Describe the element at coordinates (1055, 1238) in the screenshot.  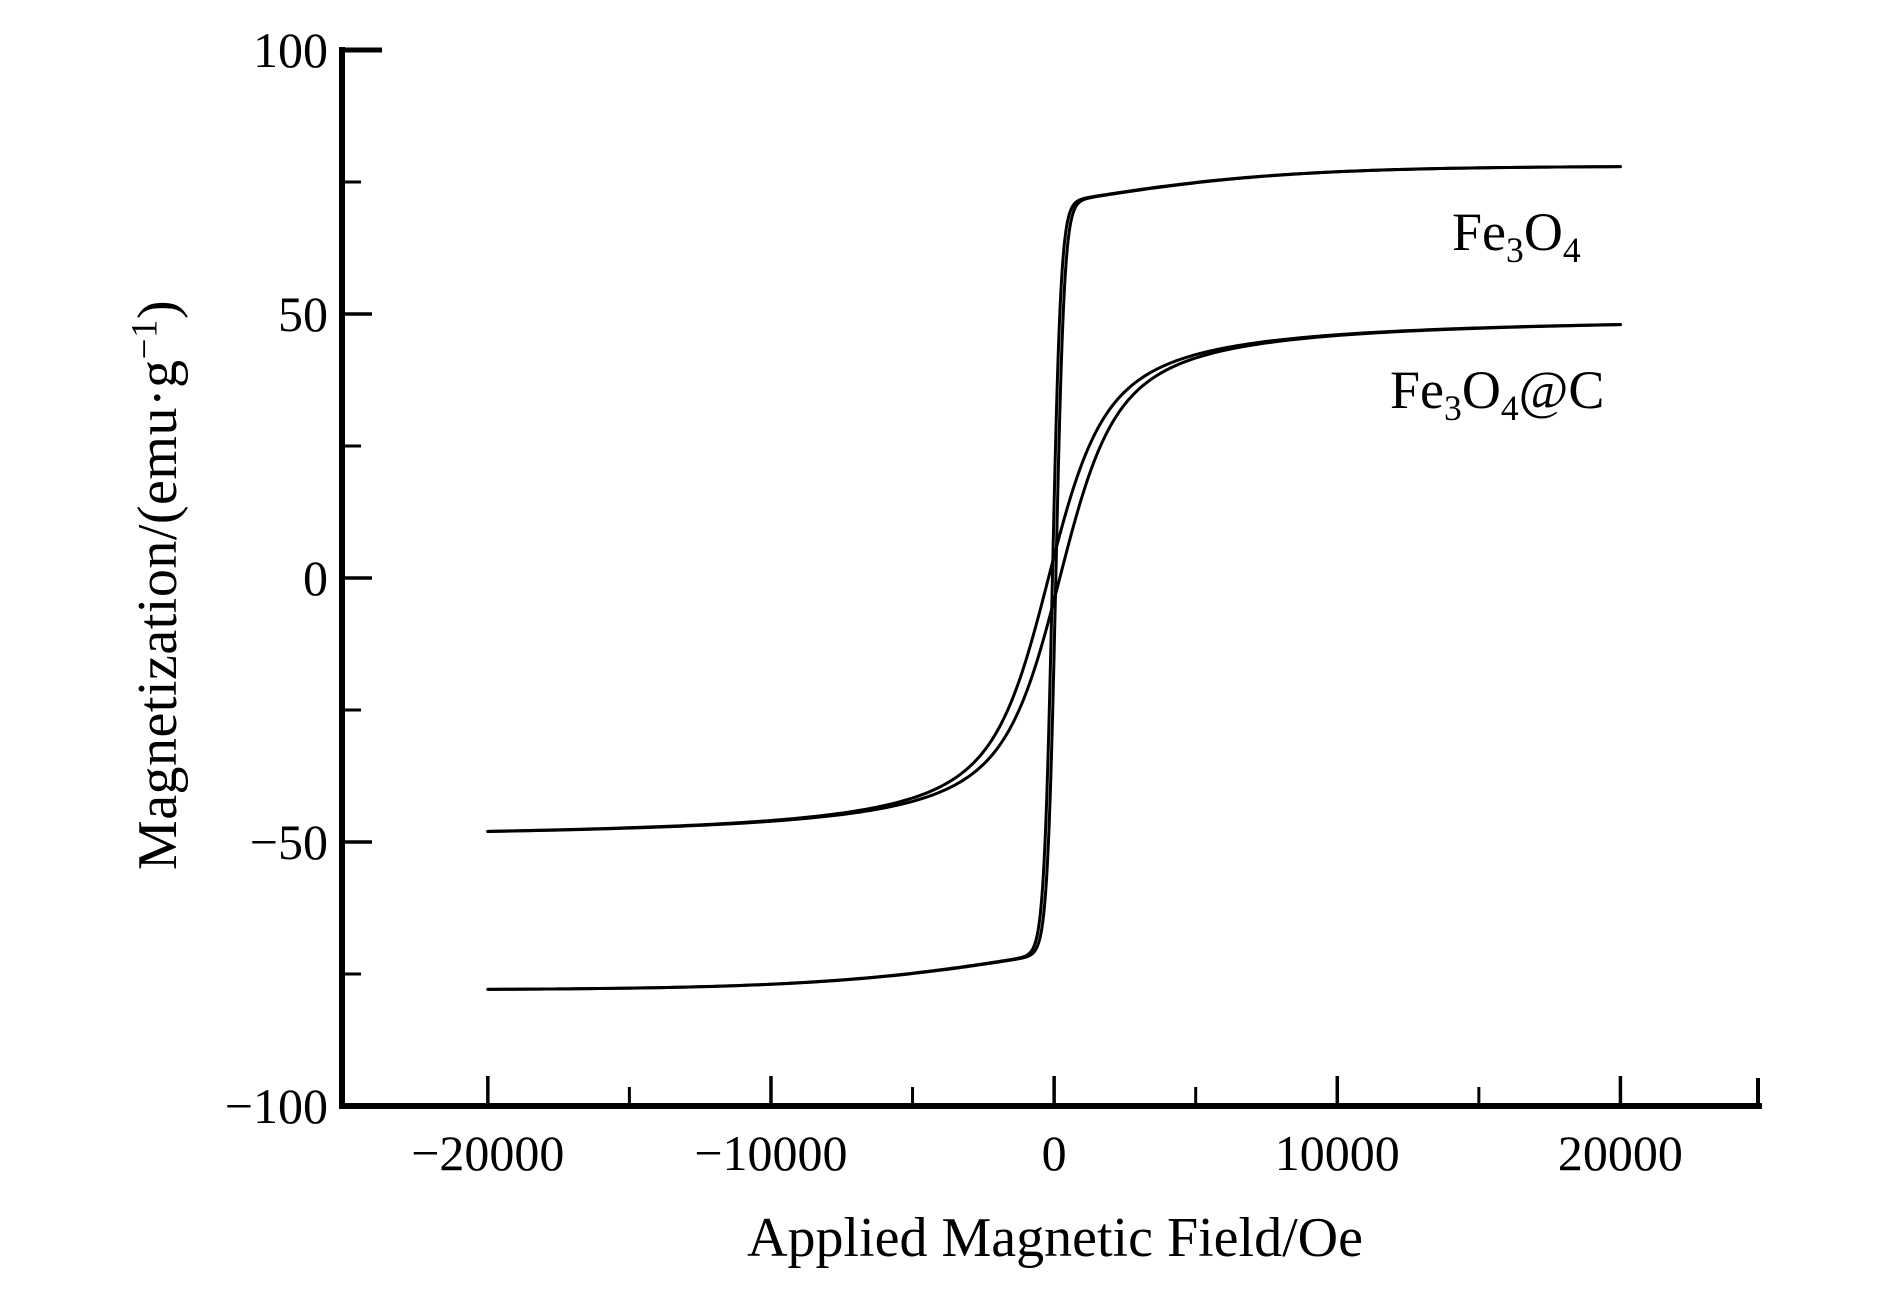
I see `x-axis-title: Applied Magnetic Field/Oe` at that location.